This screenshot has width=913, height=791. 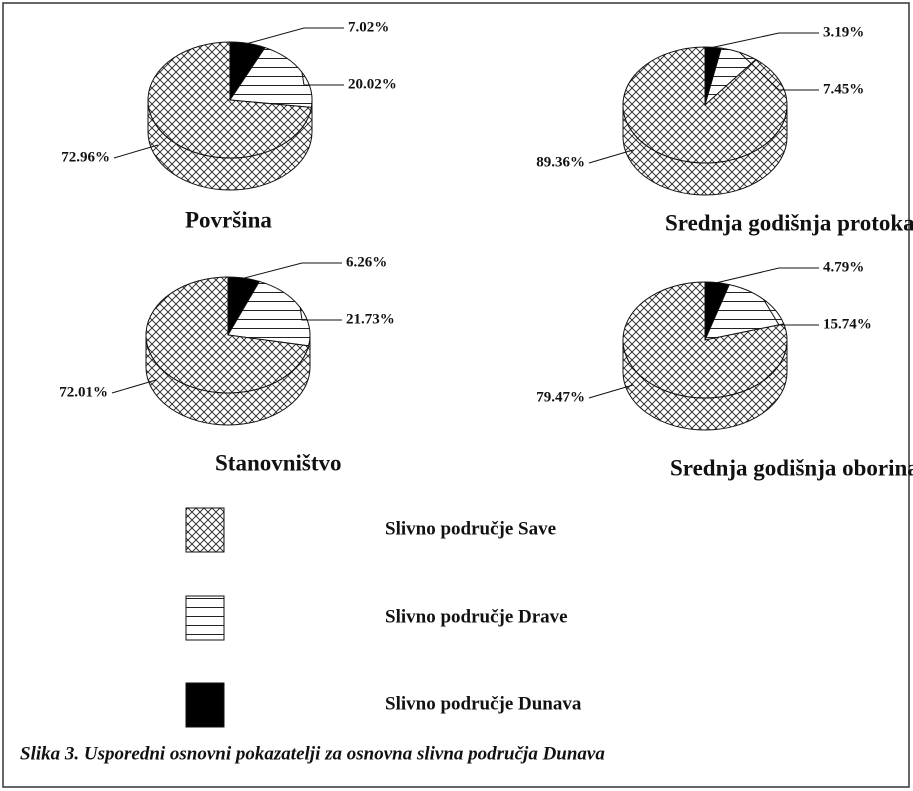 I want to click on pie-title: Srednja godišnja oborina, so click(x=791, y=467).